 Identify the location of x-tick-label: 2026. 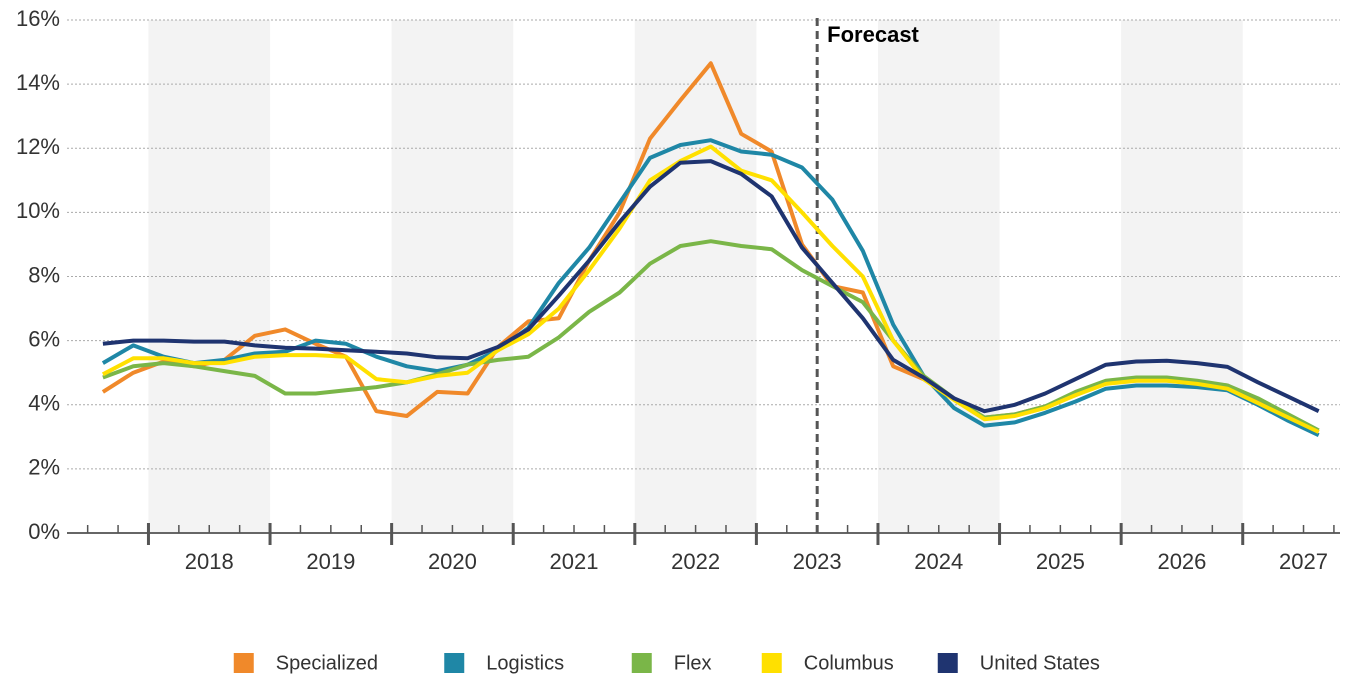
(1181, 561).